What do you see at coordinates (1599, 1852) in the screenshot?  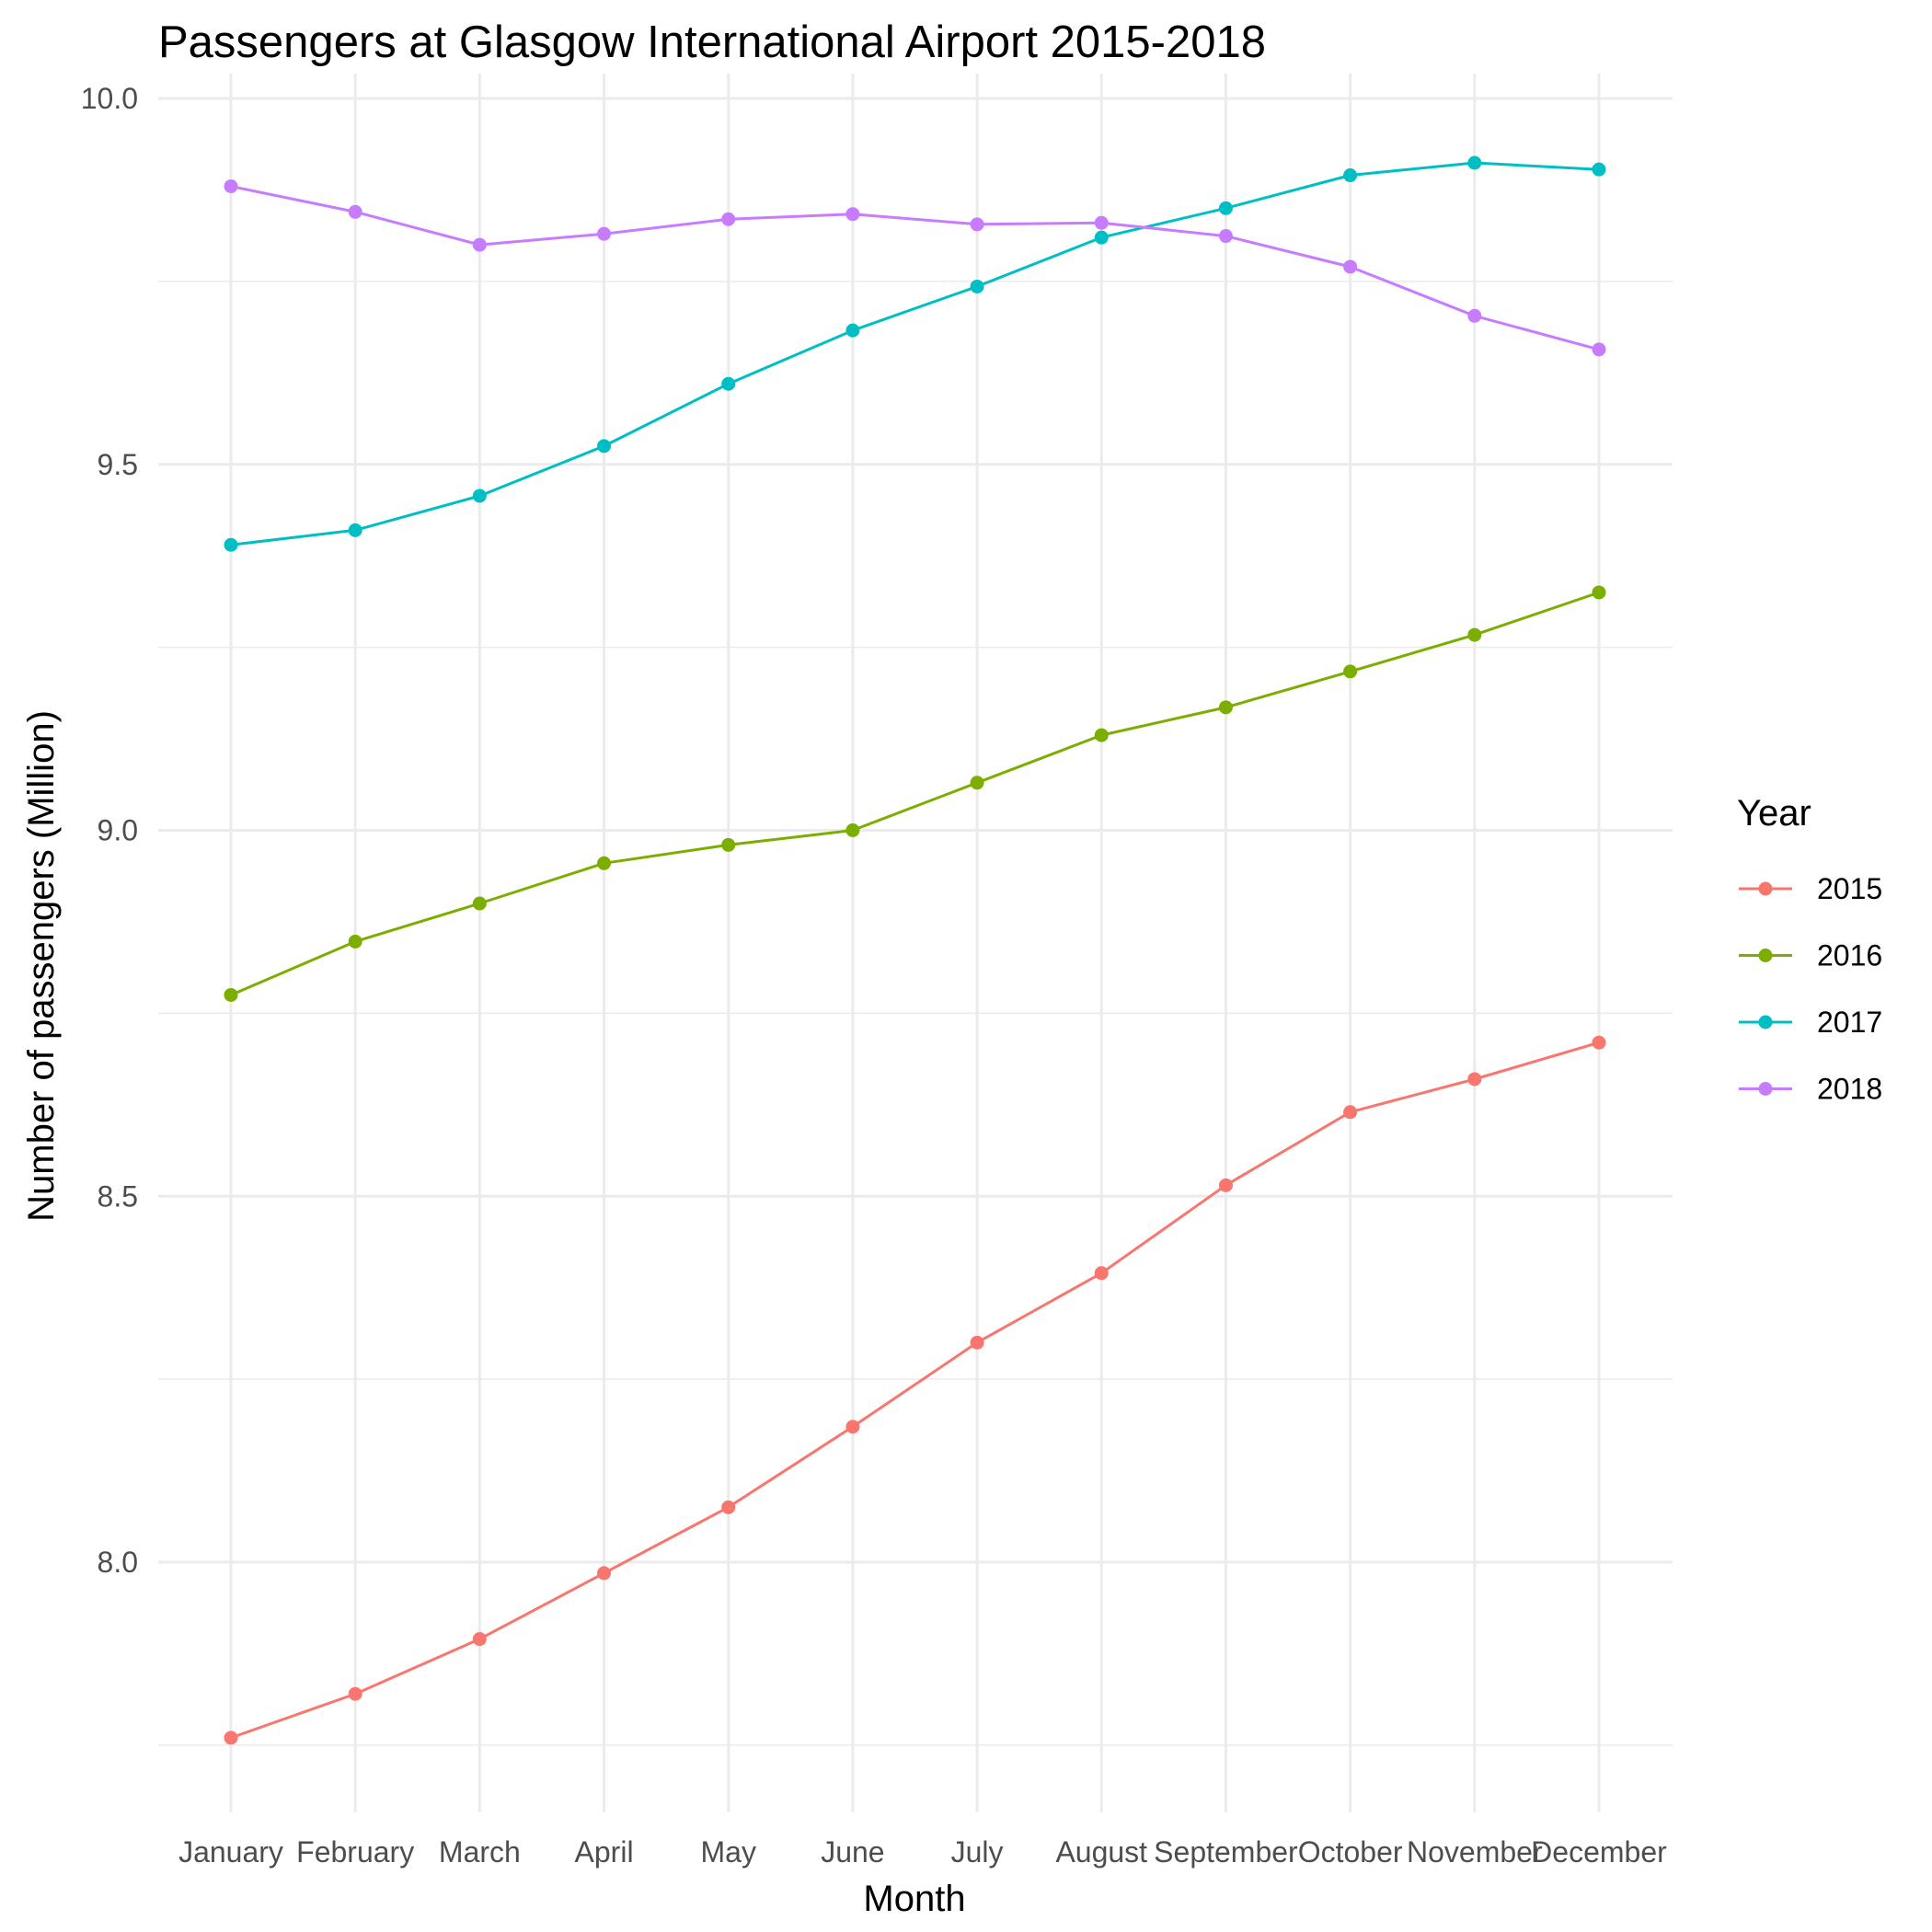 I see `x-tick-label: December` at bounding box center [1599, 1852].